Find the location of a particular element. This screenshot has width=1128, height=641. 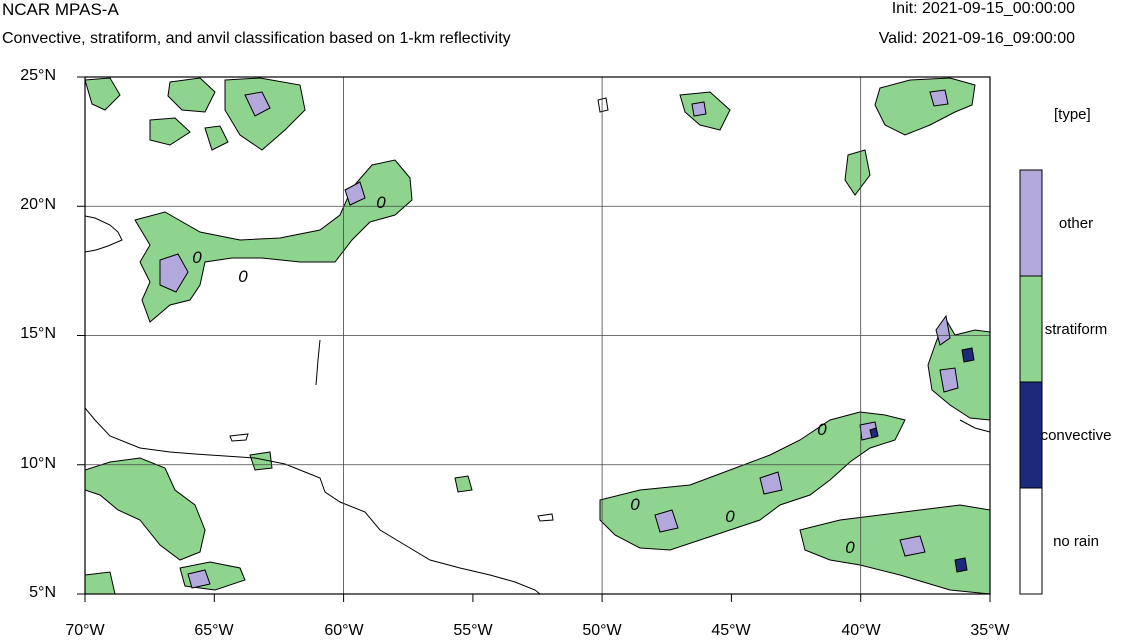

lon-label-70w: 70°W is located at coordinates (85, 630).